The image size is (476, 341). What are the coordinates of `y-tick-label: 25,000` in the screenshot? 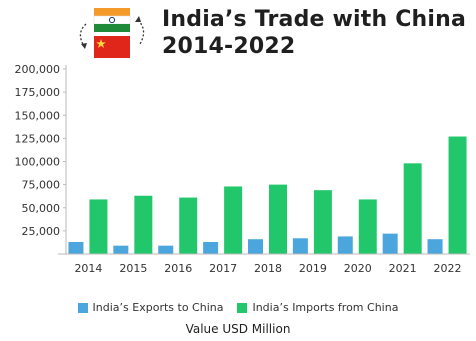 It's located at (41, 231).